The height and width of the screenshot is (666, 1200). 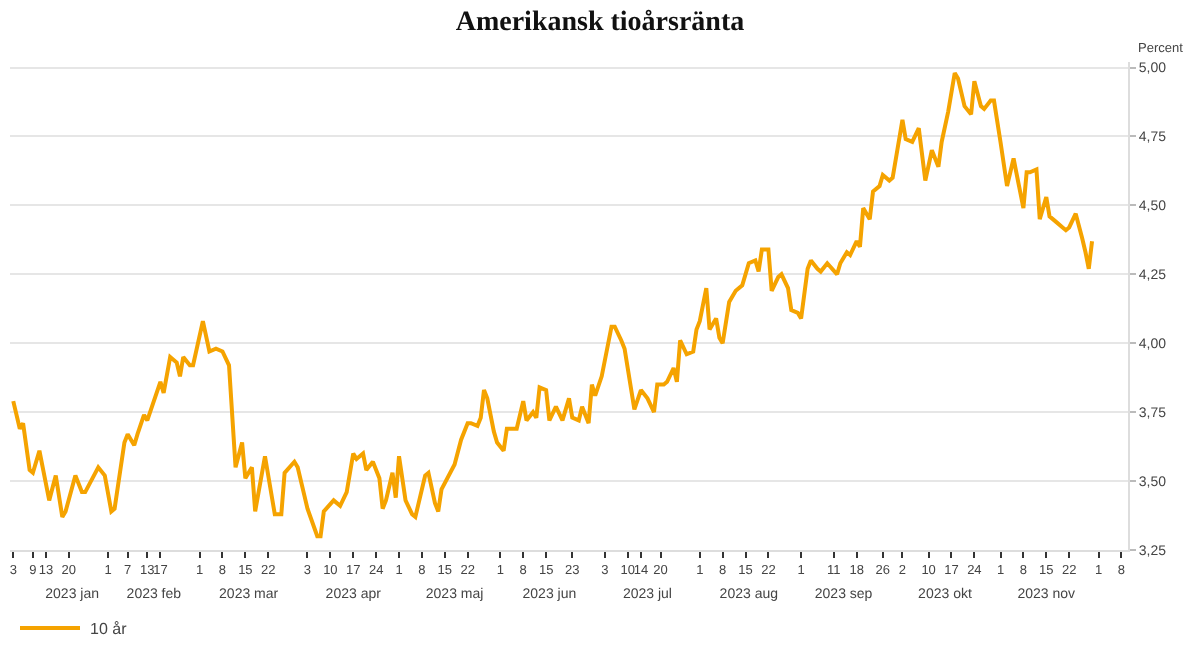 What do you see at coordinates (109, 629) in the screenshot?
I see `legend-label: 10 år` at bounding box center [109, 629].